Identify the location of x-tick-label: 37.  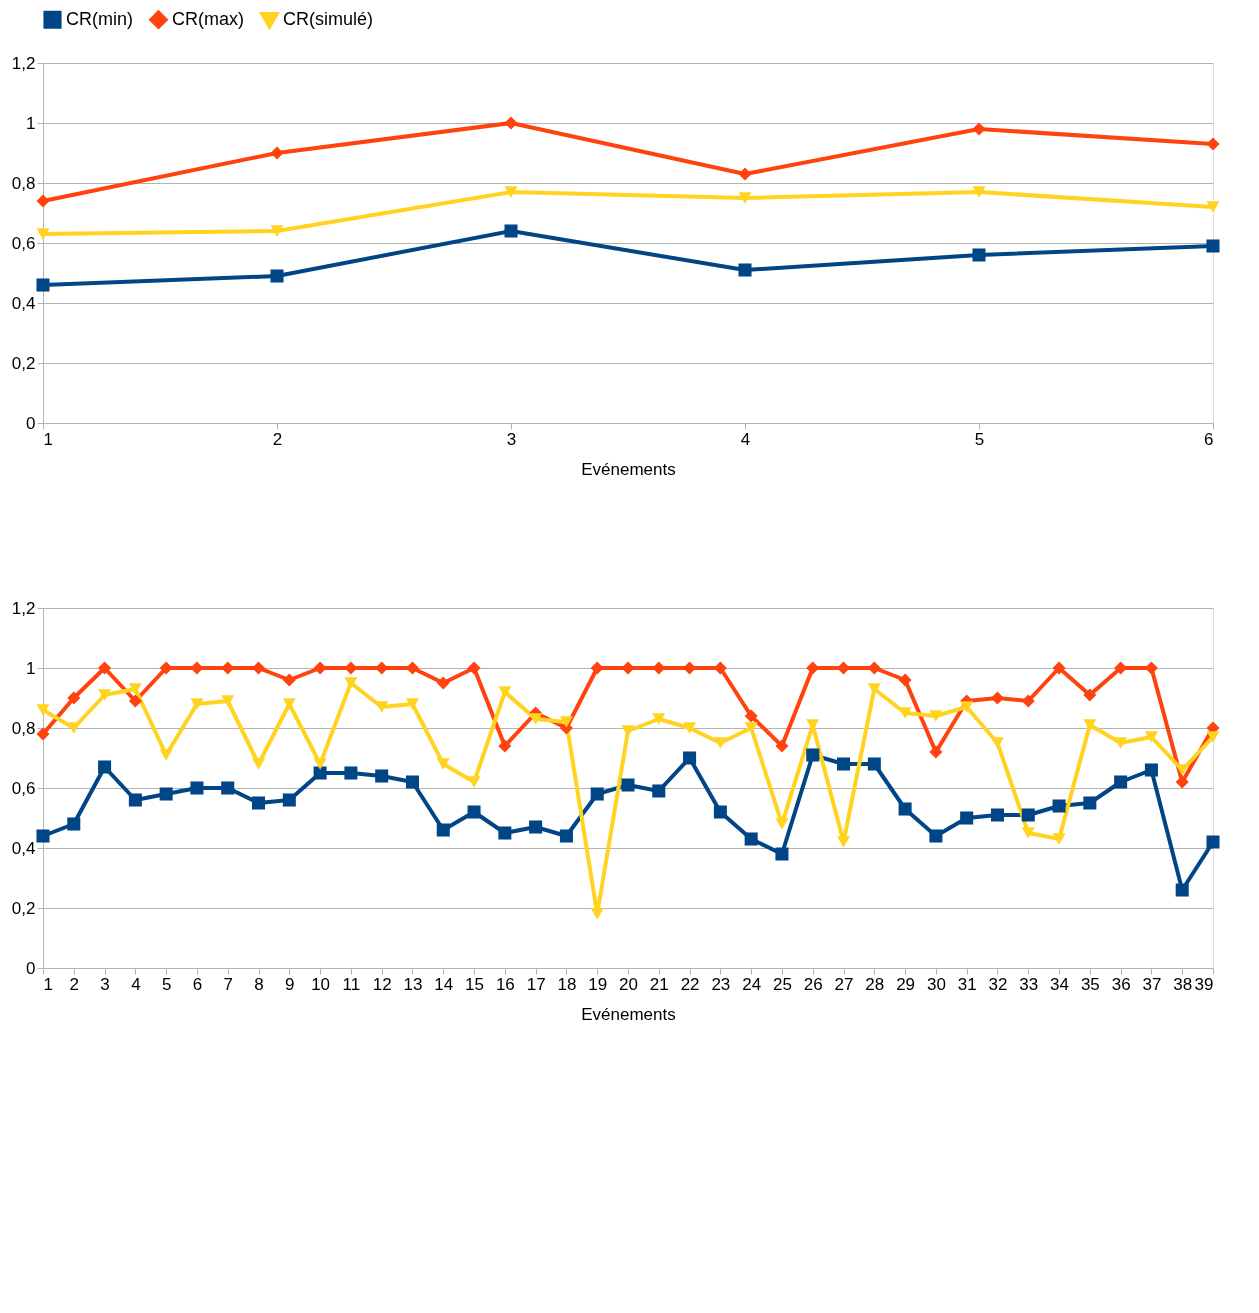
(1152, 984).